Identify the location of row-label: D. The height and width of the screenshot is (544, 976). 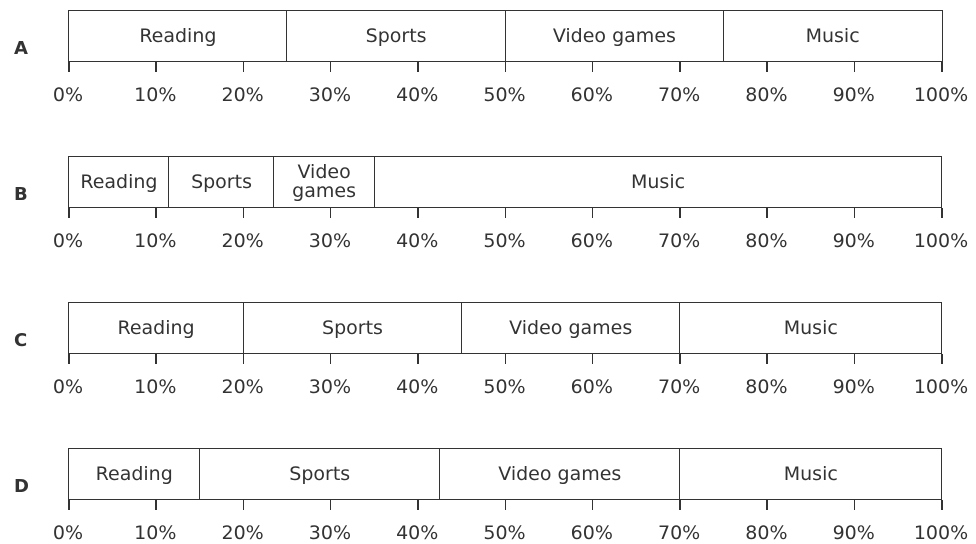
(21, 486).